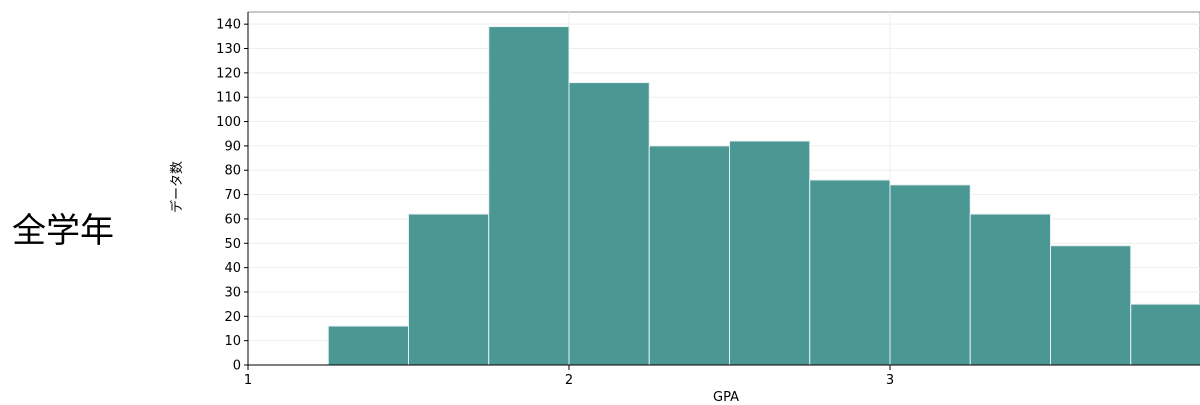  Describe the element at coordinates (228, 25) in the screenshot. I see `y-tick-label: 140` at that location.